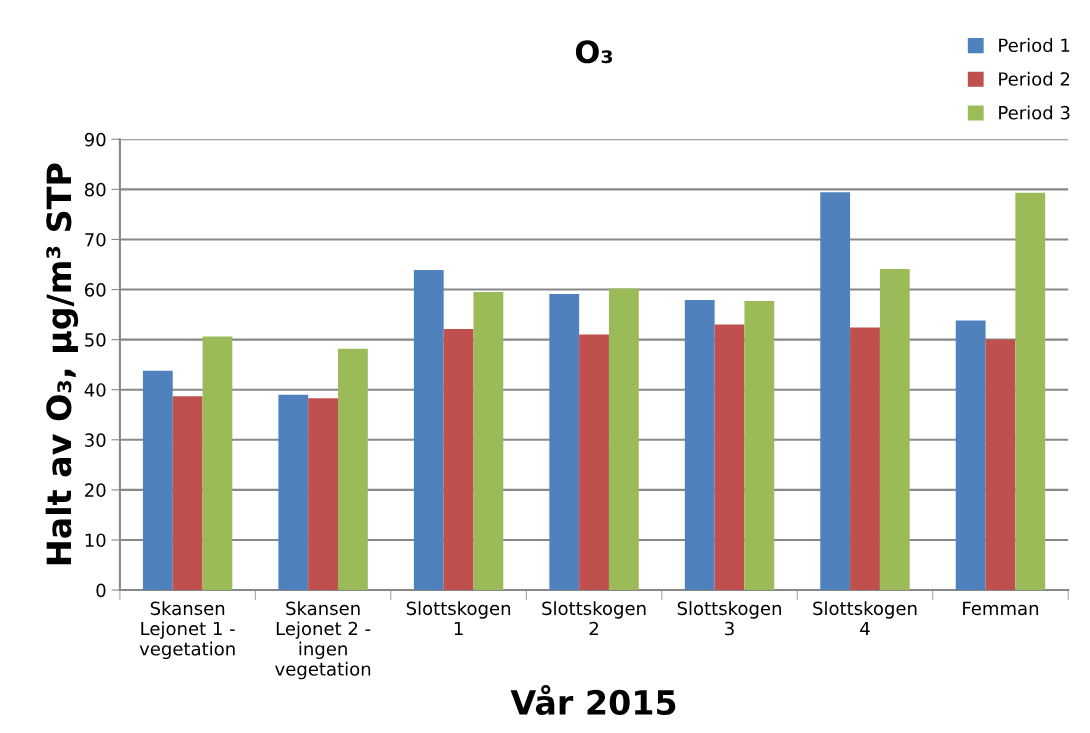  Describe the element at coordinates (593, 700) in the screenshot. I see `x-axis-title: Vår 2015` at that location.